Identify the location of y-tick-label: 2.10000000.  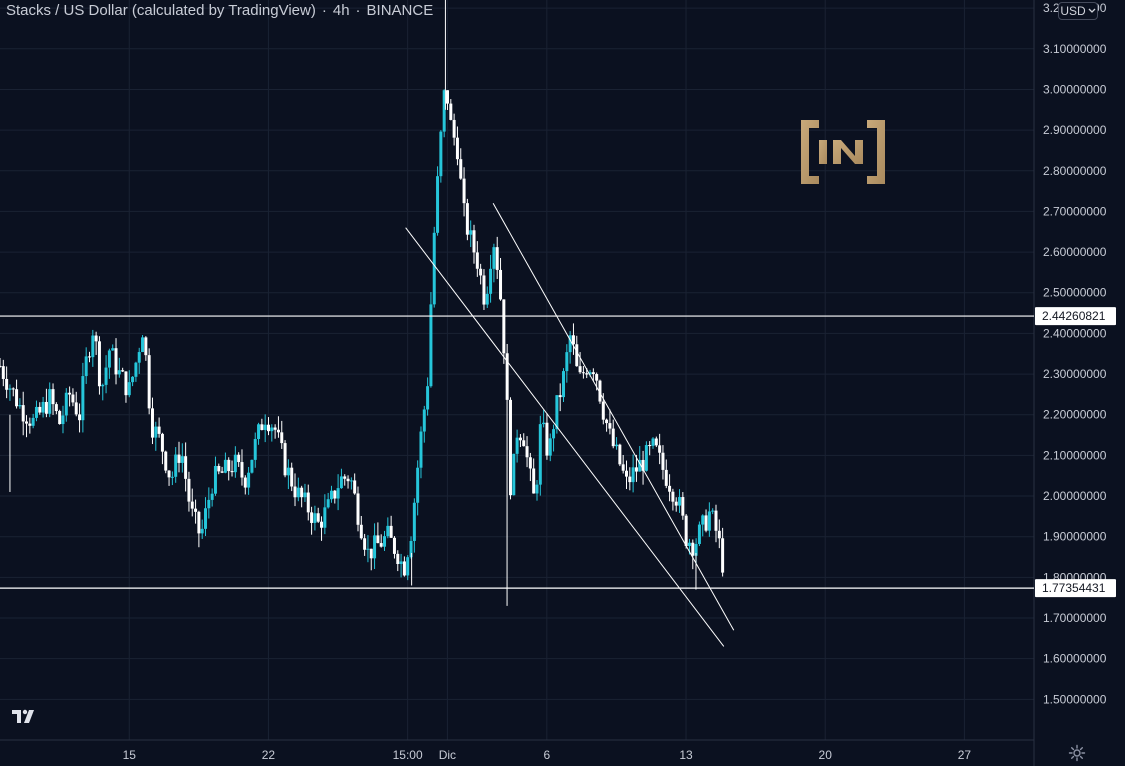
(1075, 455).